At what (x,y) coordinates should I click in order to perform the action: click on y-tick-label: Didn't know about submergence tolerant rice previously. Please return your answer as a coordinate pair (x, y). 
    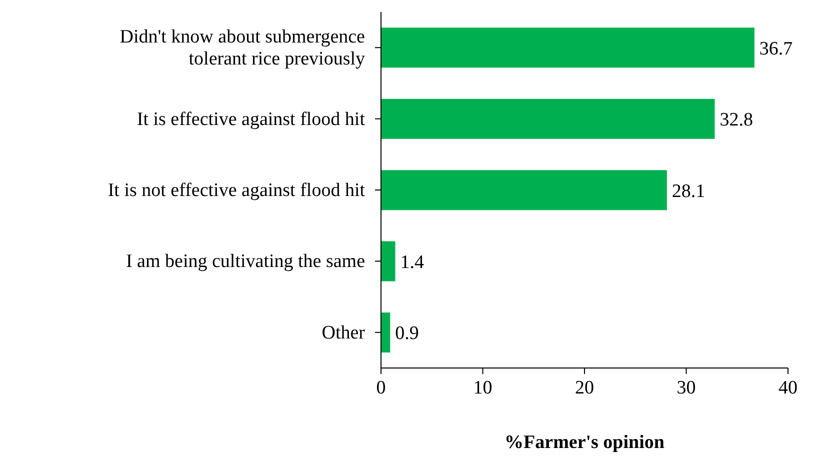
    Looking at the image, I should click on (243, 48).